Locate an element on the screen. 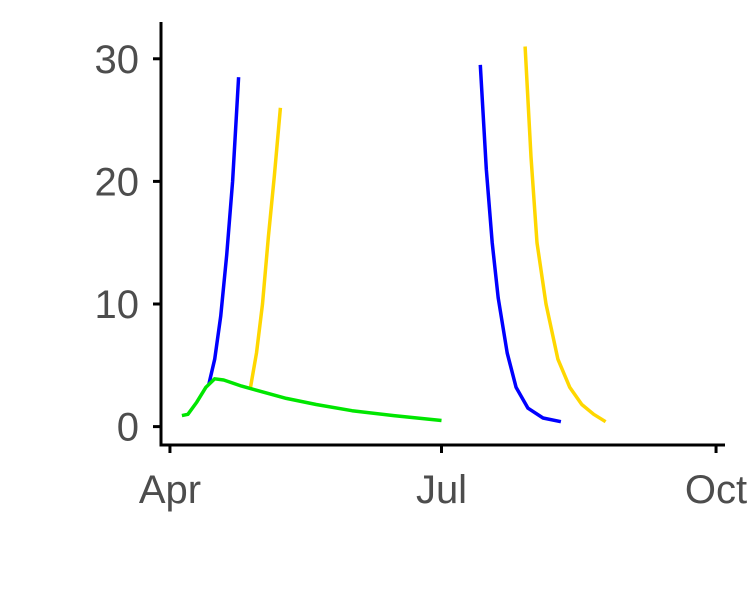  y-tick-label: 10 is located at coordinates (117, 305).